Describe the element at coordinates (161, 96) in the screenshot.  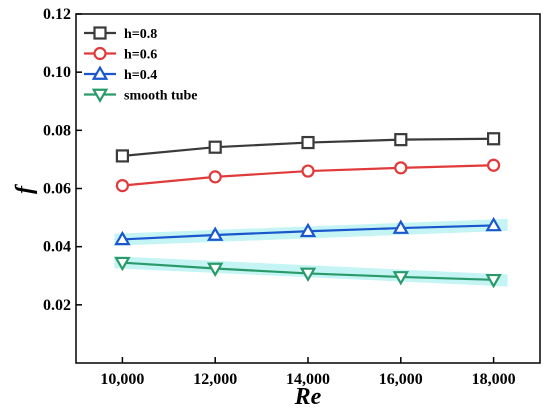
I see `legend-label: smooth tube` at that location.